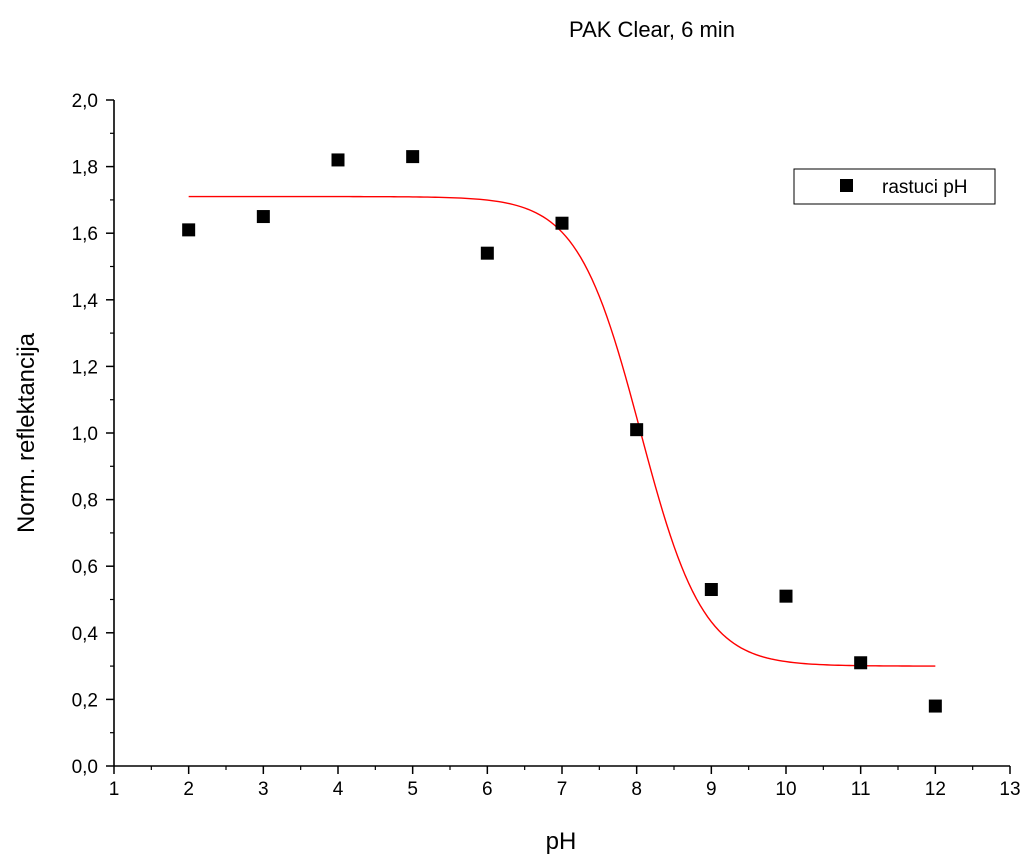  I want to click on y-tick-label: 2,0, so click(85, 101).